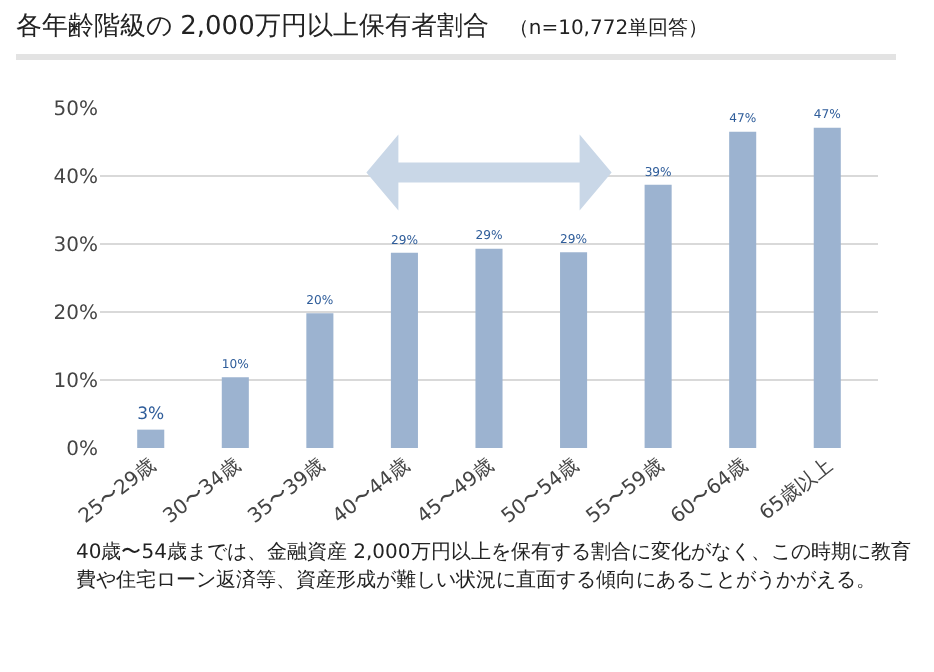 The width and height of the screenshot is (934, 672). Describe the element at coordinates (75, 178) in the screenshot. I see `y-tick-label: 40%` at that location.